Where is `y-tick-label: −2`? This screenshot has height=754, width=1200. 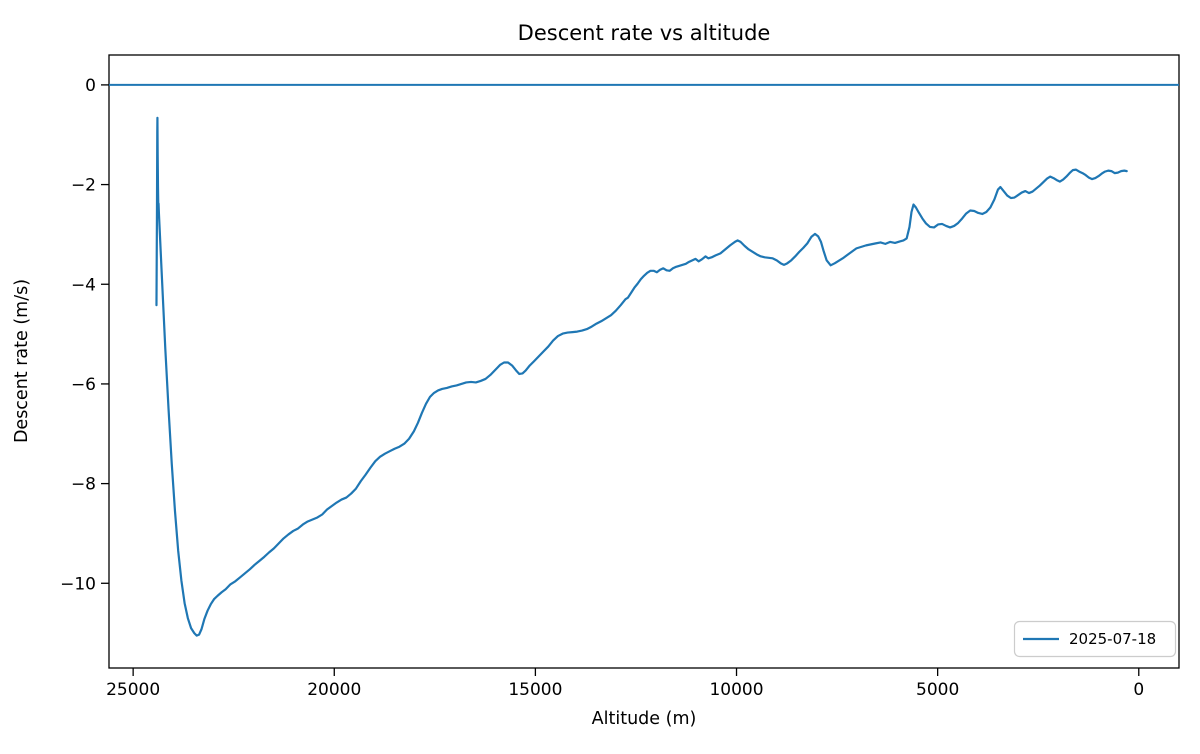
y-tick-label: −2 is located at coordinates (83, 186).